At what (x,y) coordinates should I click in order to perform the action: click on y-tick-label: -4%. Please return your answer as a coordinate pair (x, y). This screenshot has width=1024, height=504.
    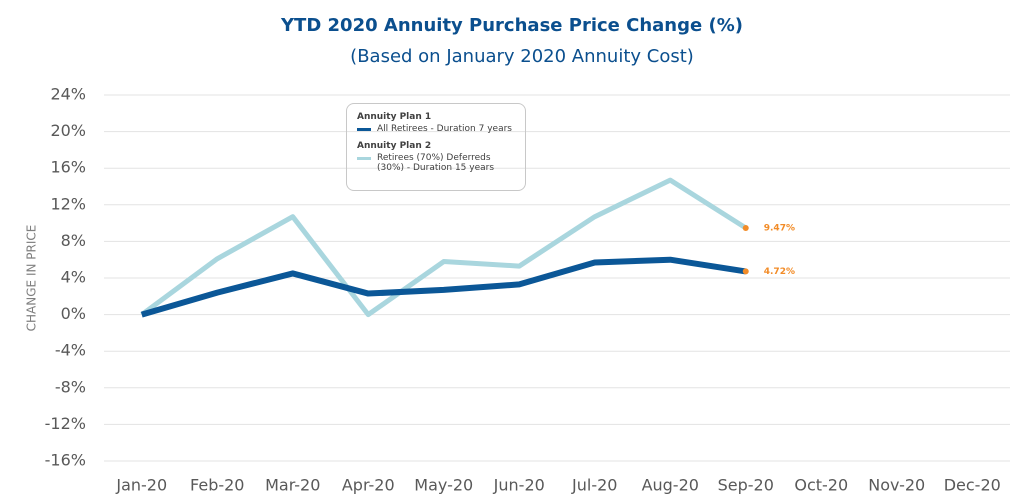
    Looking at the image, I should click on (70, 350).